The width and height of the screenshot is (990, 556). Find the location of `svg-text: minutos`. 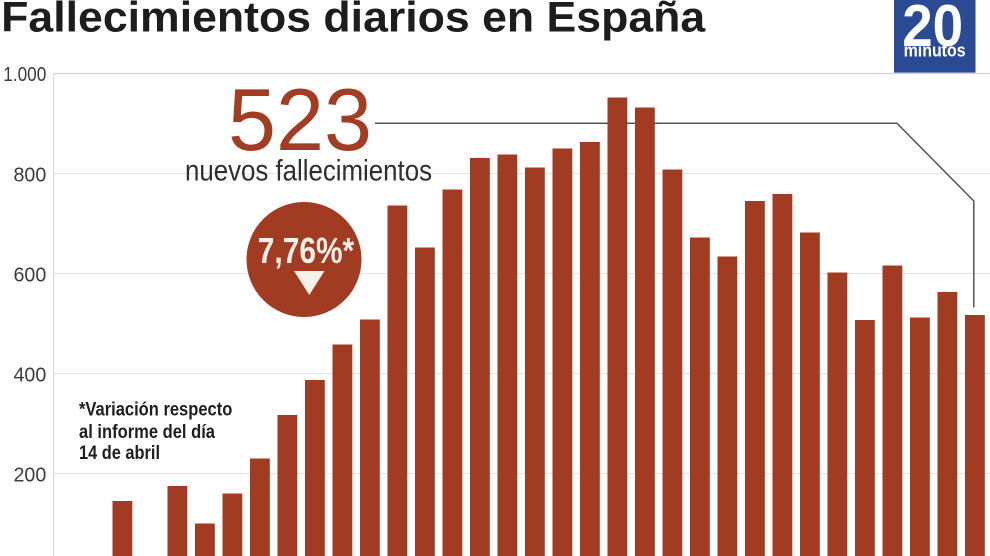

svg-text: minutos is located at coordinates (935, 51).